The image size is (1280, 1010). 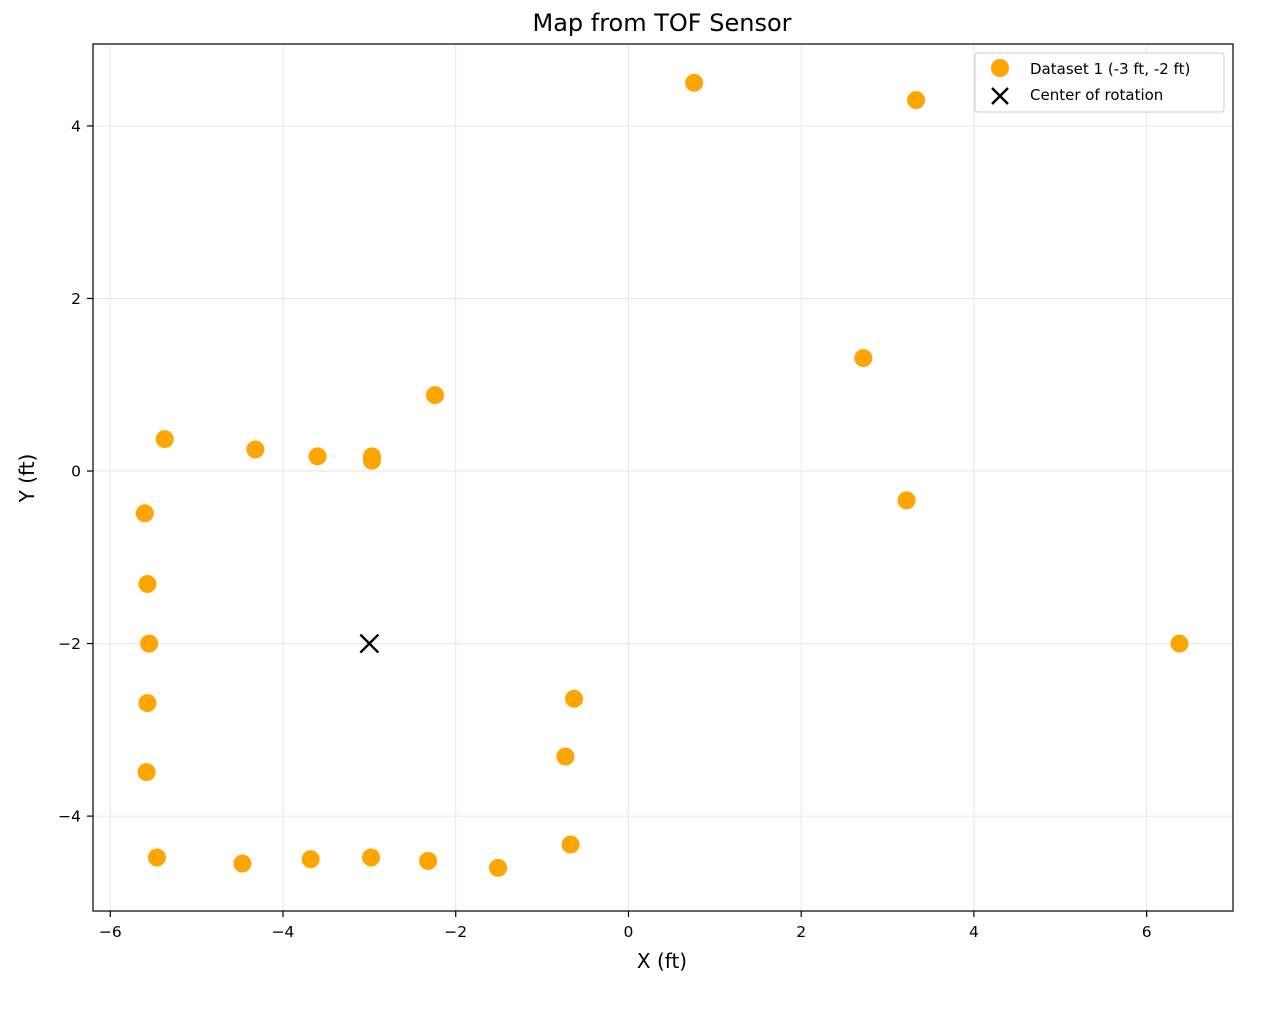 What do you see at coordinates (27, 479) in the screenshot?
I see `y-axis-label: Y (ft)` at bounding box center [27, 479].